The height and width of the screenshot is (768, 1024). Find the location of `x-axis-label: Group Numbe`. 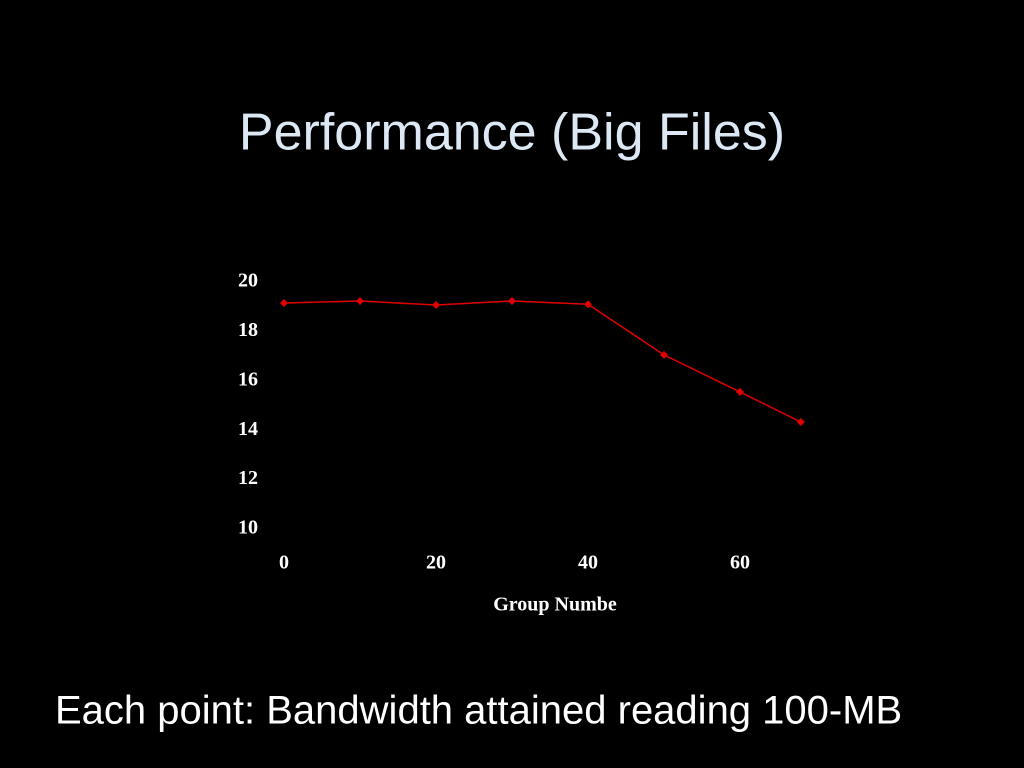

x-axis-label: Group Numbe is located at coordinates (555, 605).